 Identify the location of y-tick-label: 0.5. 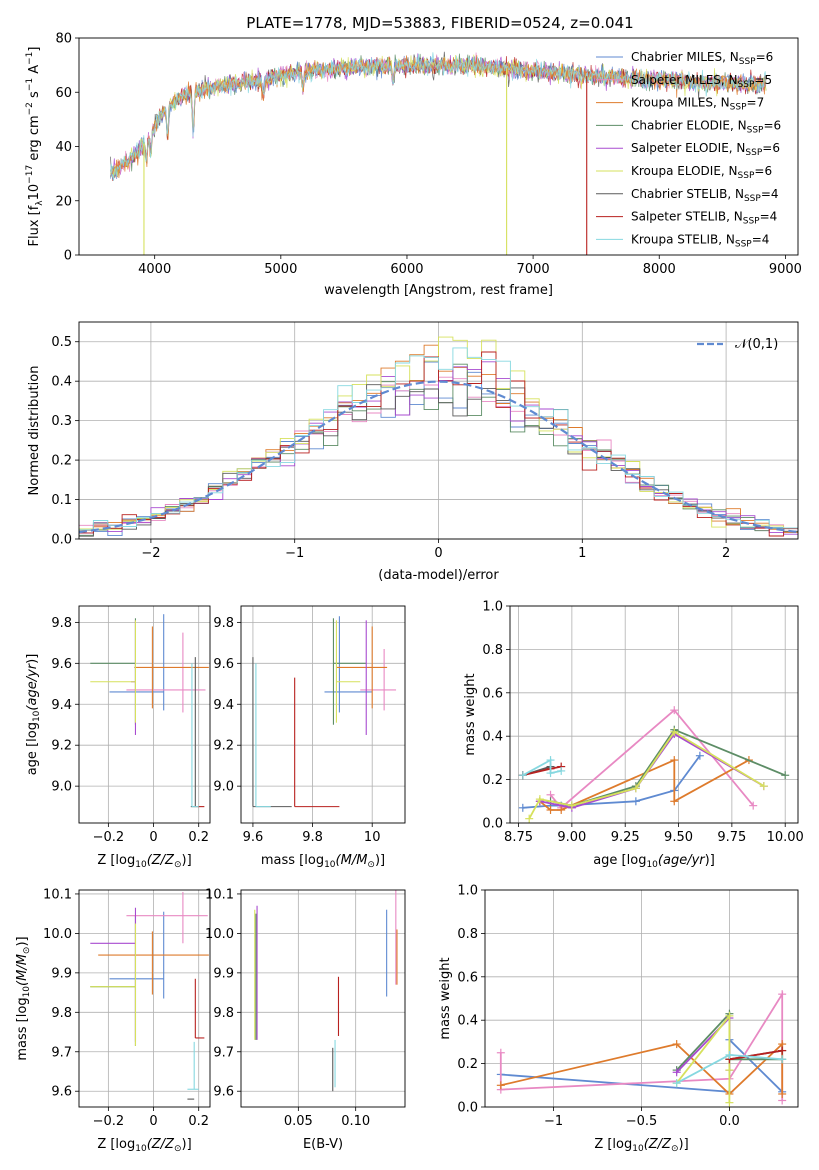
(61, 342).